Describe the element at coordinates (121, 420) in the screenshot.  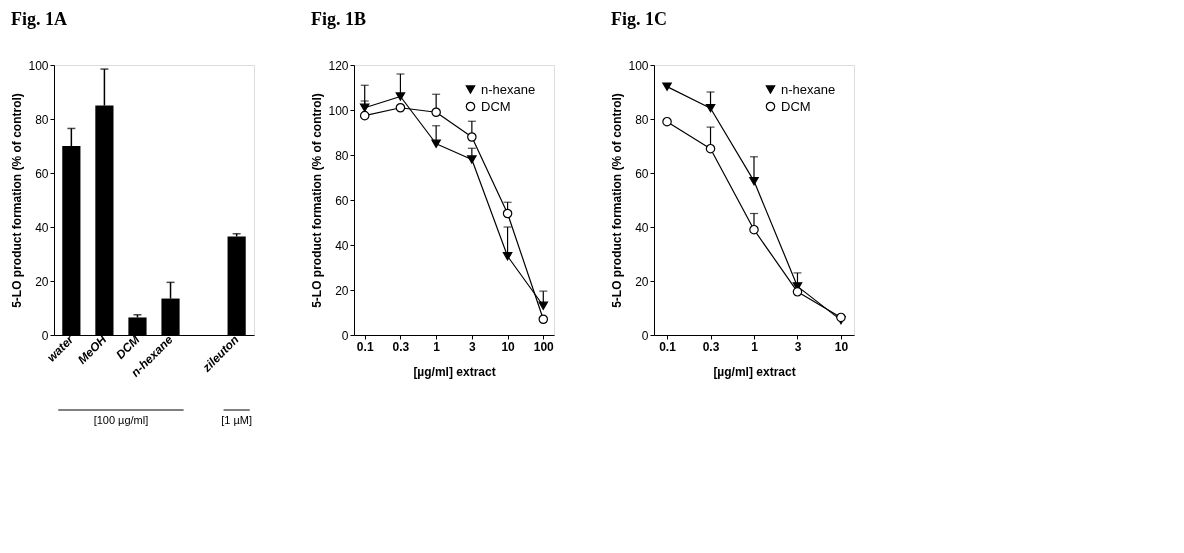
I see `text: [100 µg/ml]` at that location.